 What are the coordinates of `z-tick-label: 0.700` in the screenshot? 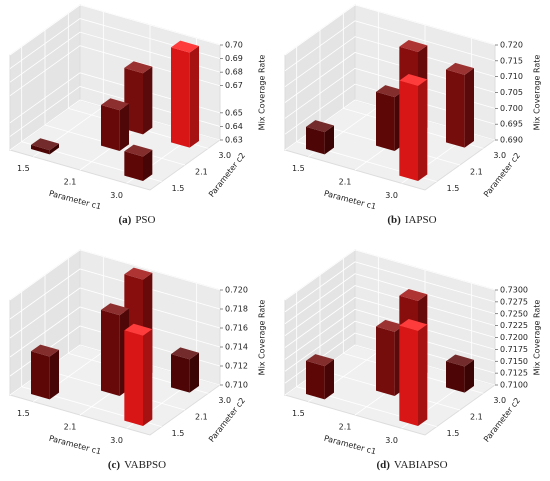 It's located at (511, 108).